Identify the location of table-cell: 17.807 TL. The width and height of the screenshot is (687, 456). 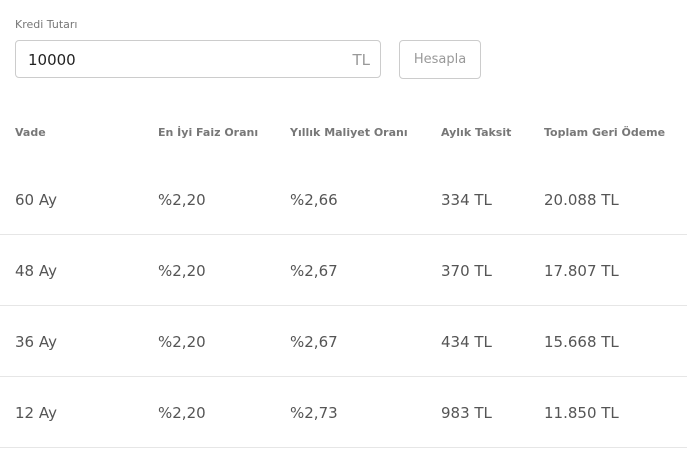
(581, 271).